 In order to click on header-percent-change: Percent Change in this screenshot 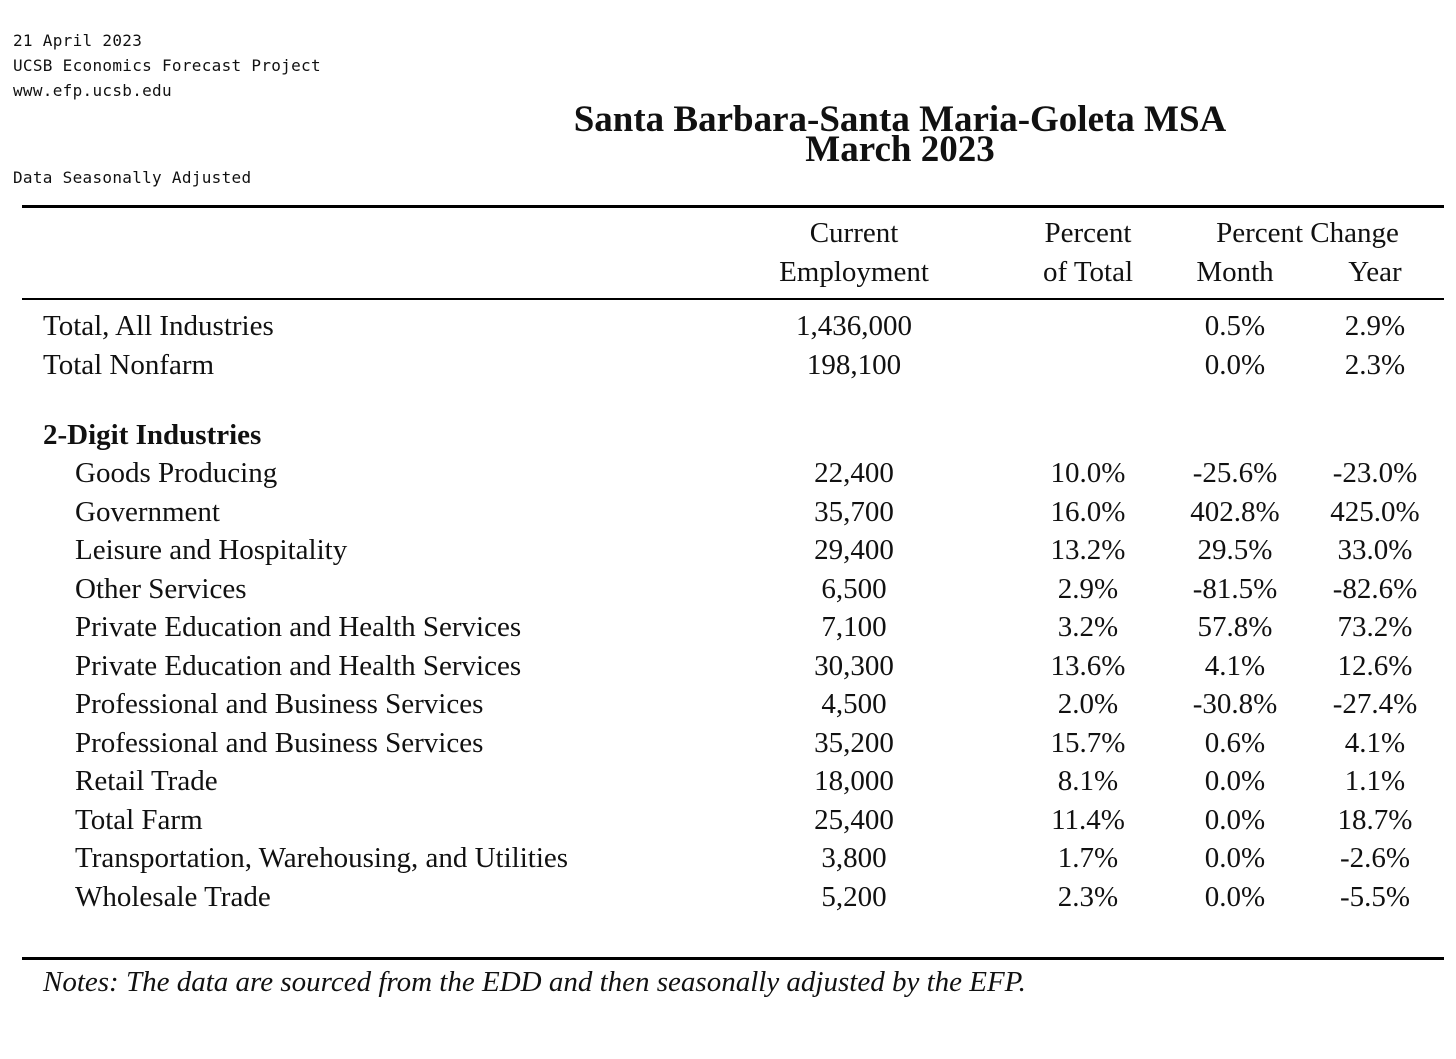, I will do `click(1307, 233)`.